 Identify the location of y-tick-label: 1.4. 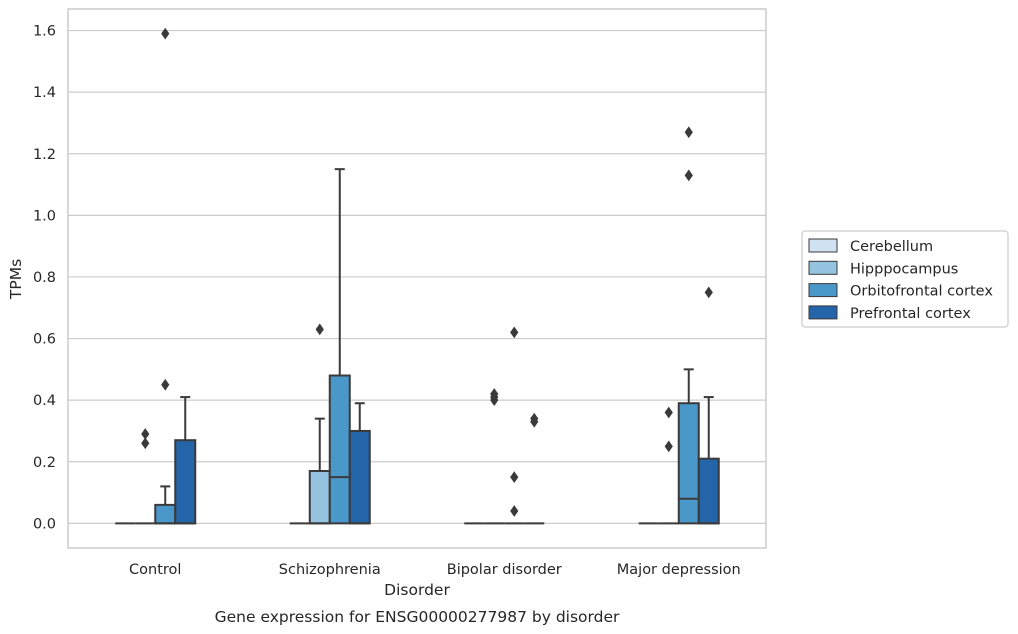
(44, 93).